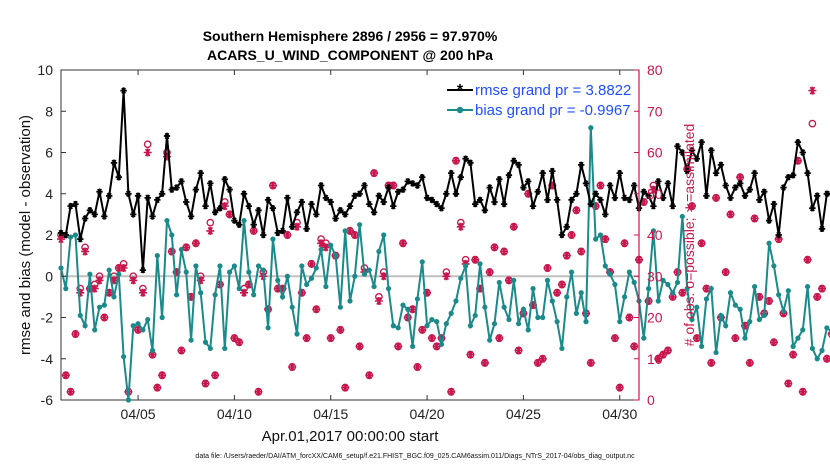 The width and height of the screenshot is (830, 470). I want to click on legend-bias-marker, so click(460, 110).